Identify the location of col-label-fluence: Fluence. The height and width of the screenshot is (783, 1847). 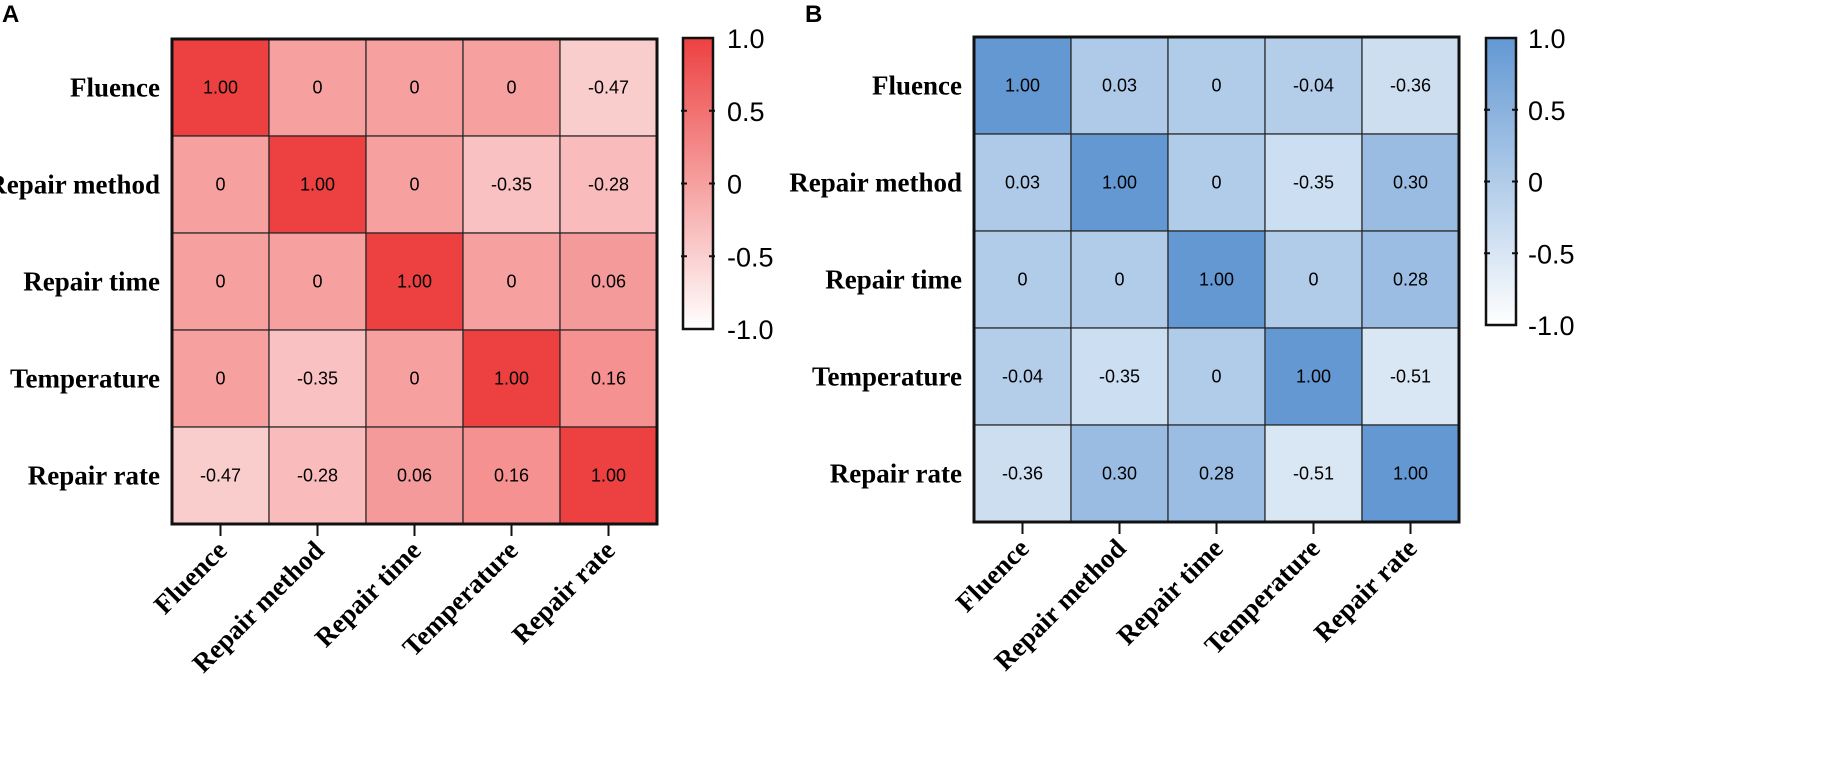
(190, 577).